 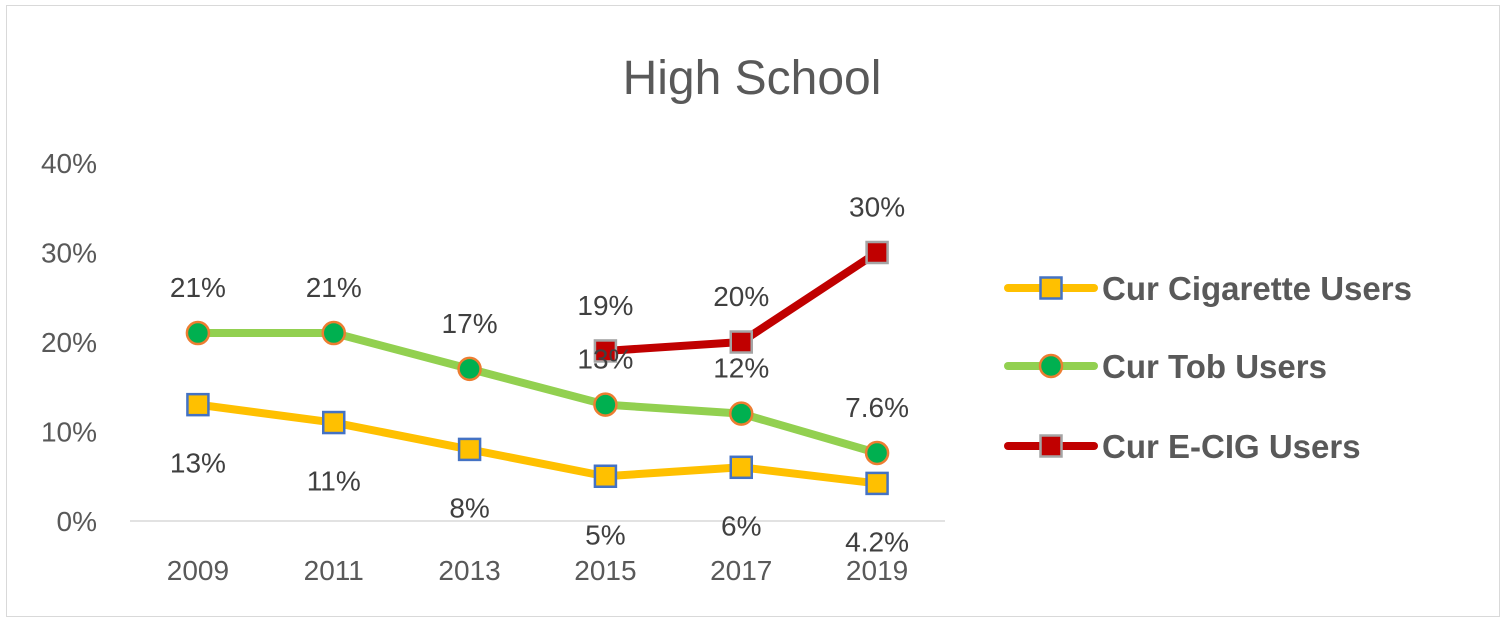 I want to click on legend-item: Cur Cigarette Users, so click(x=1208, y=288).